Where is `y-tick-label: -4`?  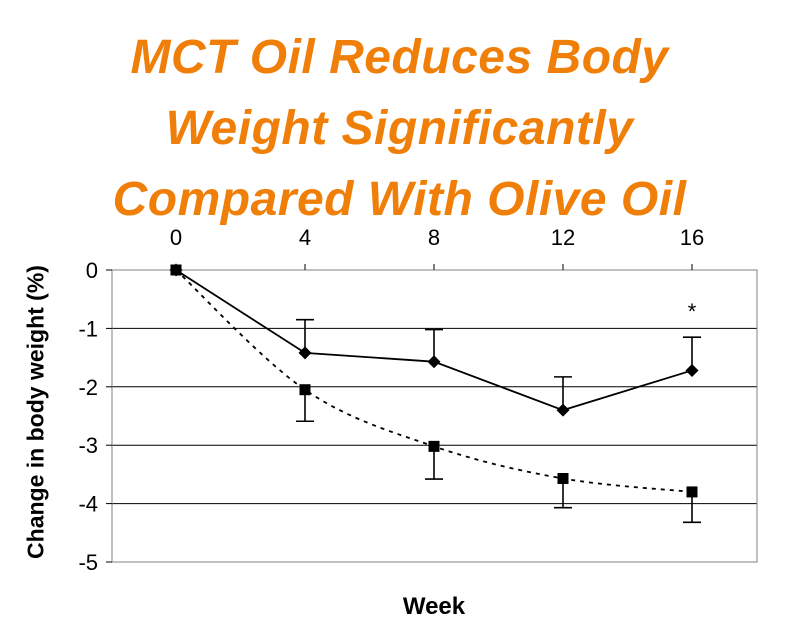
y-tick-label: -4 is located at coordinates (88, 504).